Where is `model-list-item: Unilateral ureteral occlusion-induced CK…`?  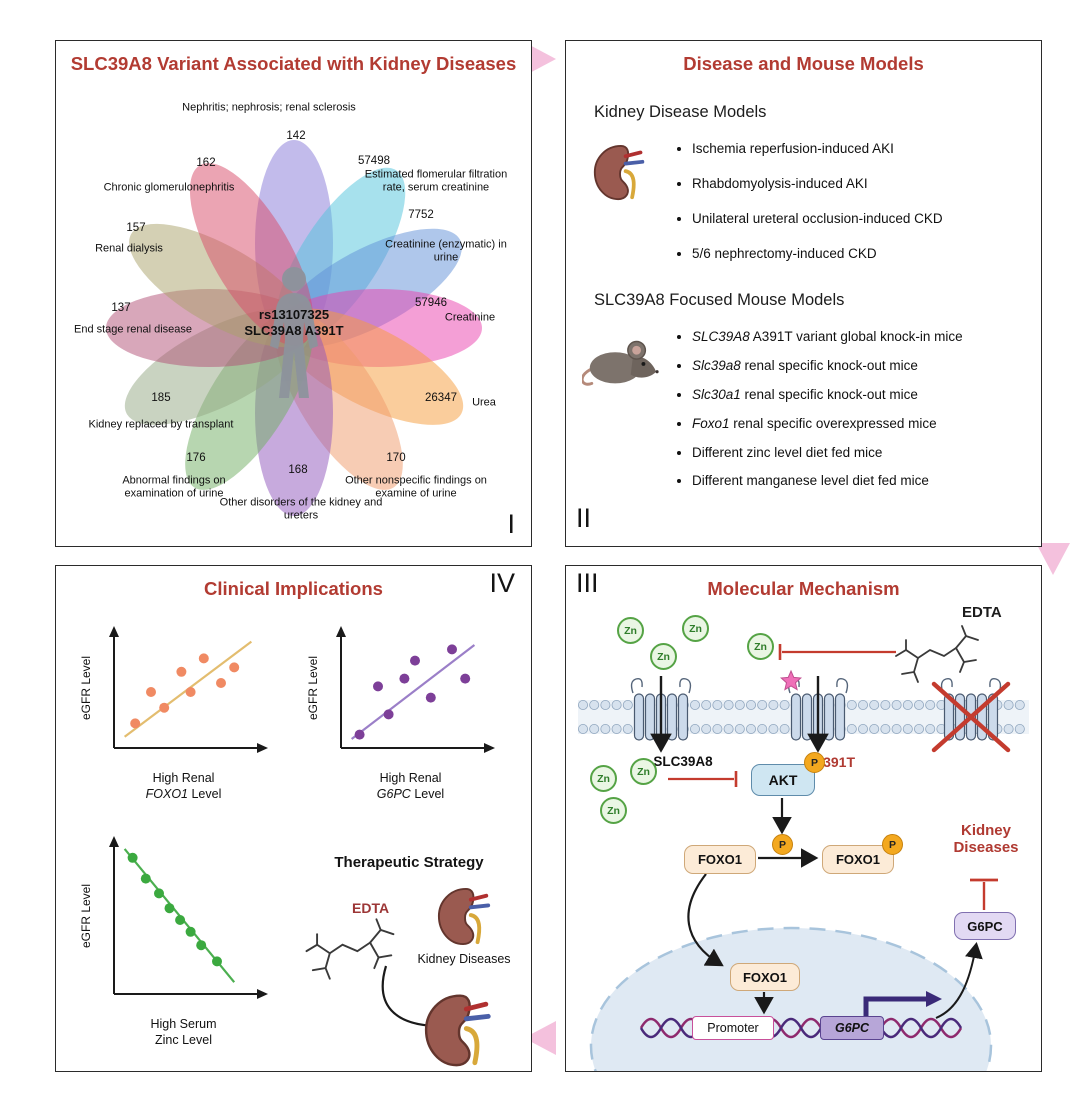 model-list-item: Unilateral ureteral occlusion-induced CK… is located at coordinates (866, 219).